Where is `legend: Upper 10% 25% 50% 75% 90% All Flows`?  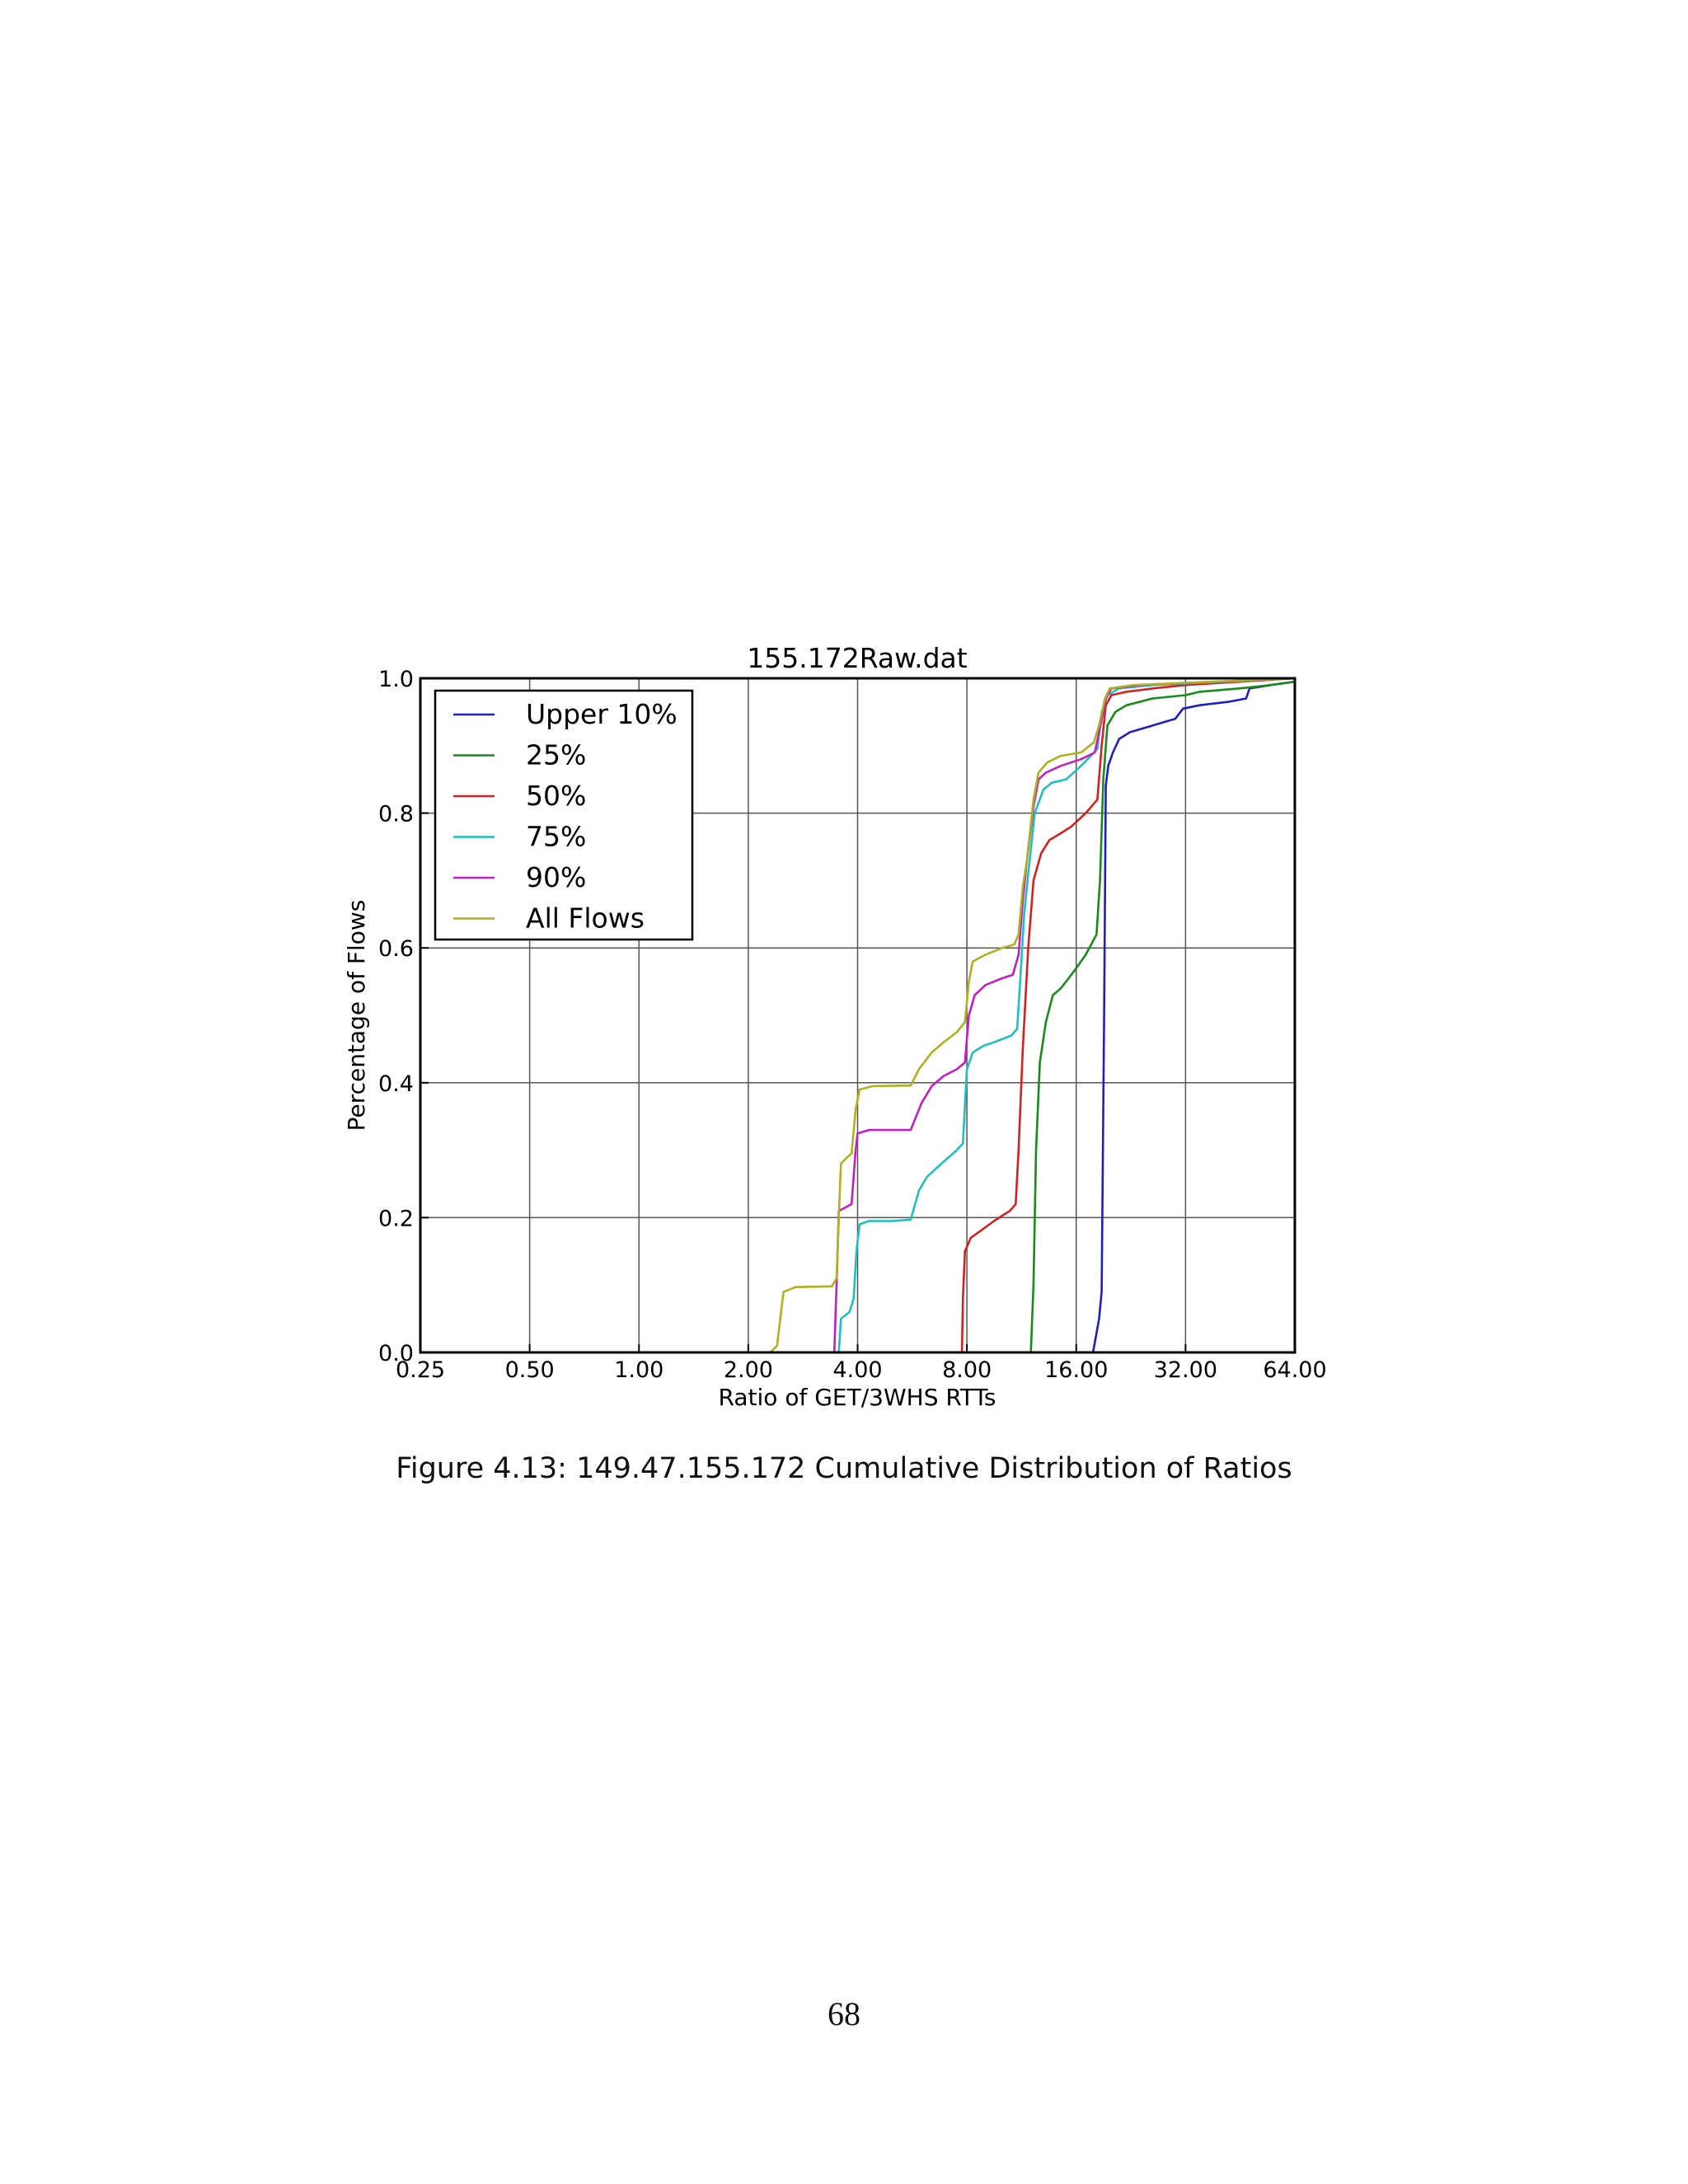
legend: Upper 10% 25% 50% 75% 90% All Flows is located at coordinates (564, 815).